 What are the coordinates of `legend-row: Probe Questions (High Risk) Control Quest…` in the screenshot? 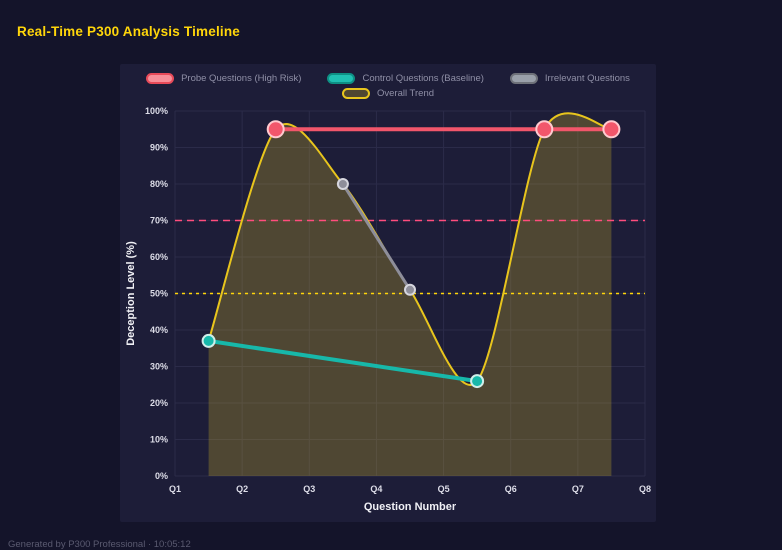 It's located at (388, 78).